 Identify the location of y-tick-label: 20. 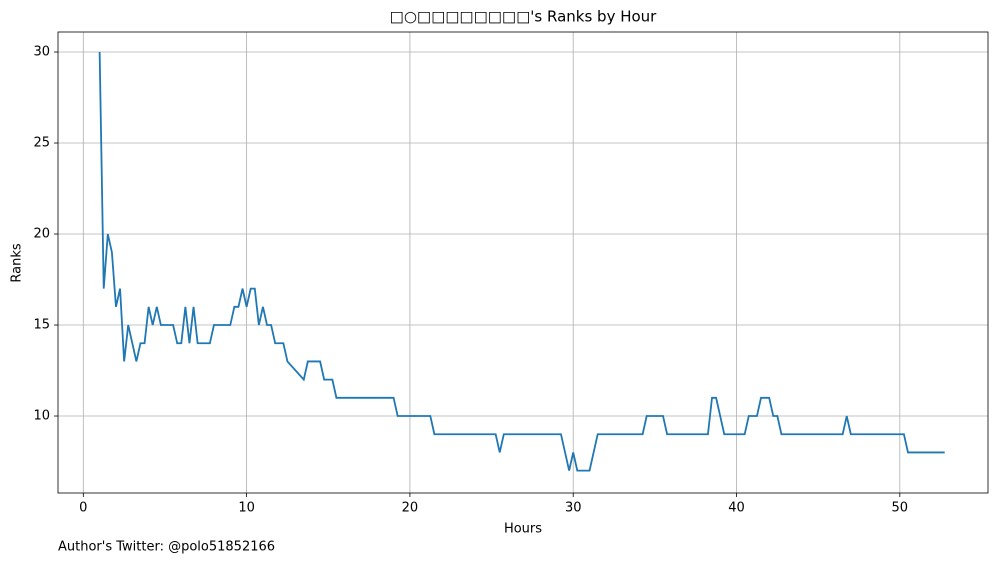
(41, 234).